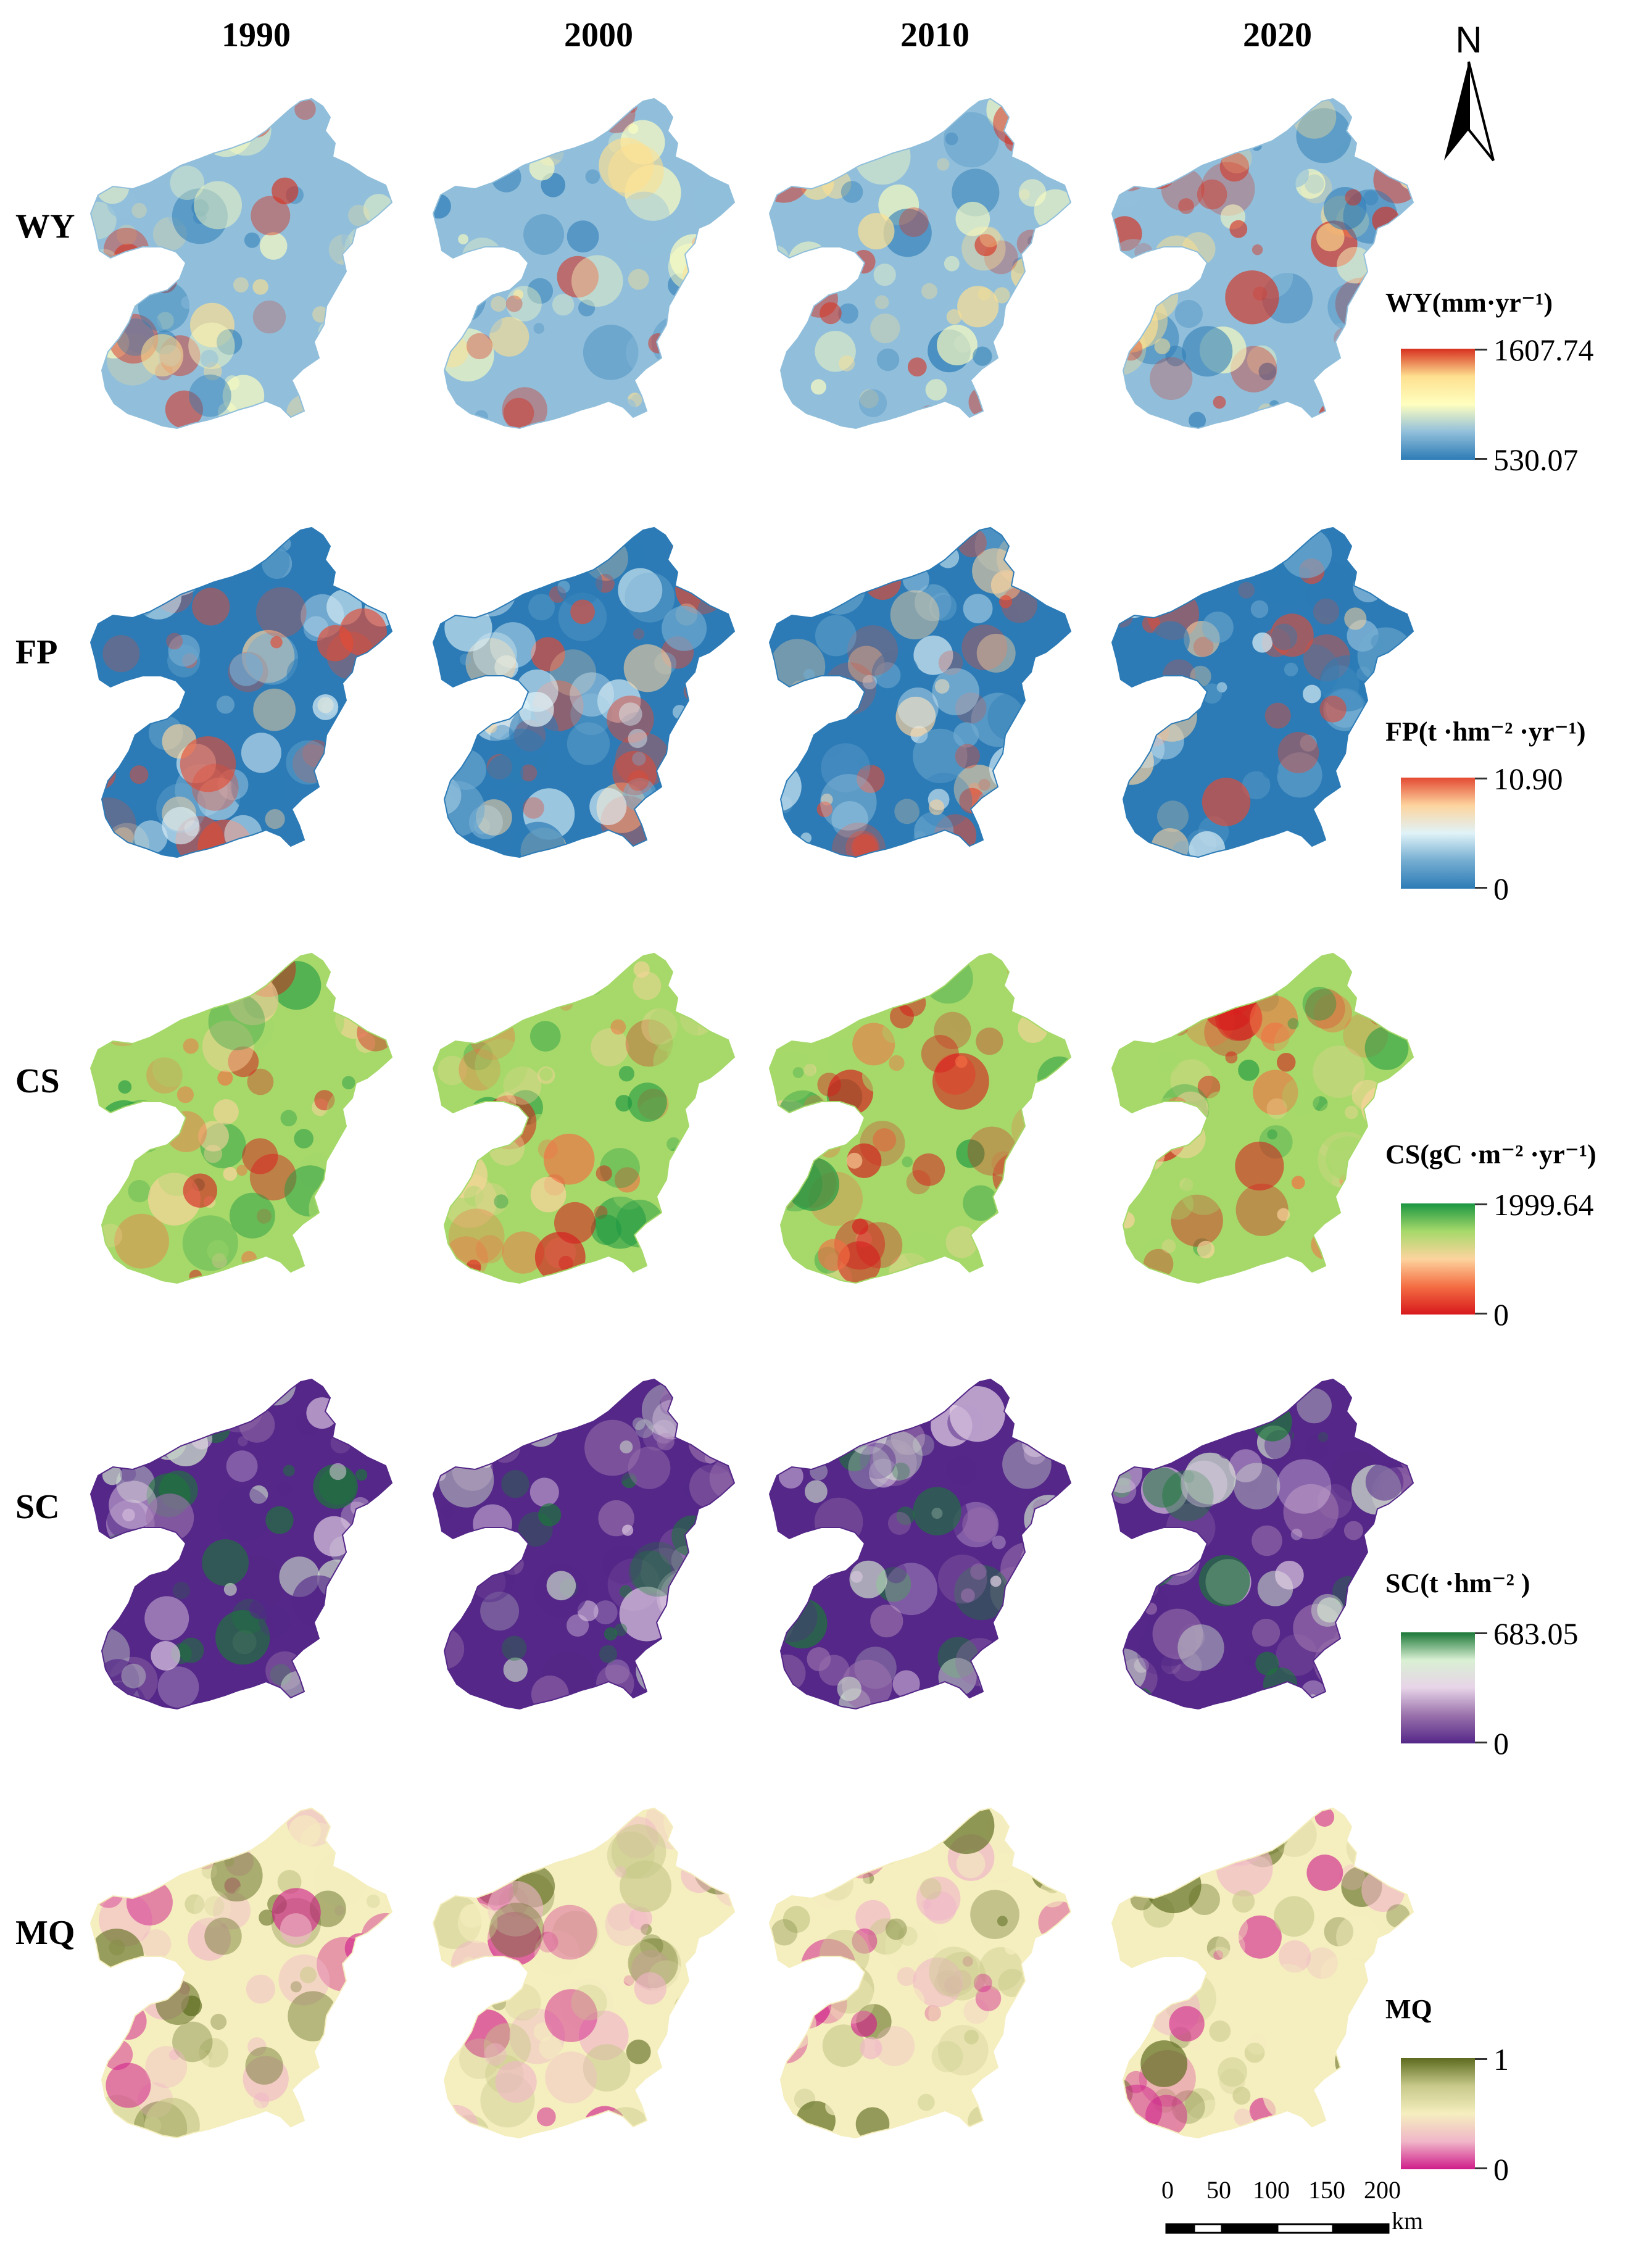 The height and width of the screenshot is (2268, 1644). Describe the element at coordinates (1469, 39) in the screenshot. I see `north-label: N` at that location.